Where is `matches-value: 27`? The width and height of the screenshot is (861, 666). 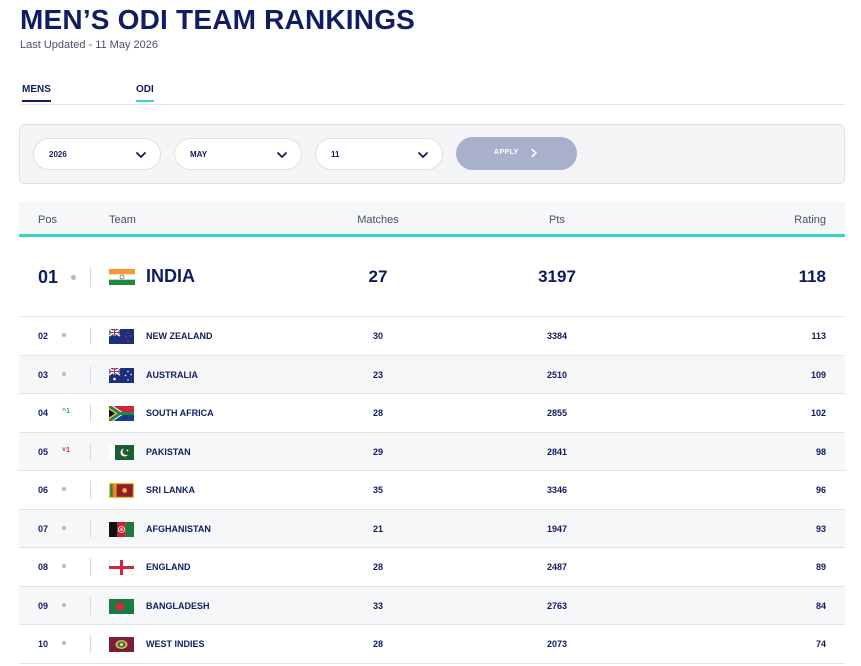 matches-value: 27 is located at coordinates (378, 276).